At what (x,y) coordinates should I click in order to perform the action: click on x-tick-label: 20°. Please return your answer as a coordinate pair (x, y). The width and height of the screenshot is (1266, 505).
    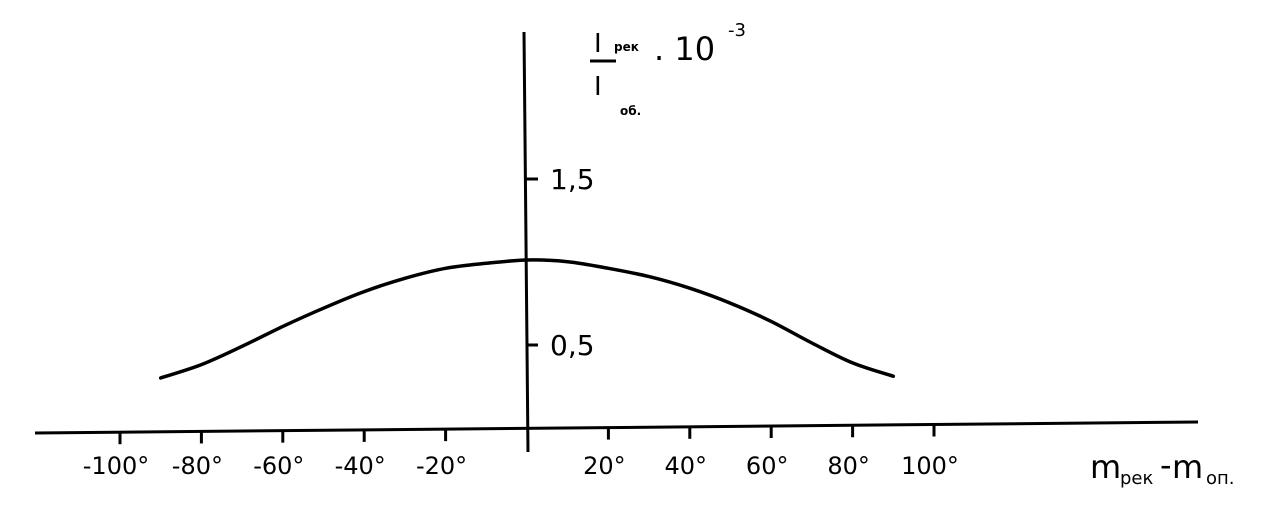
    Looking at the image, I should click on (604, 466).